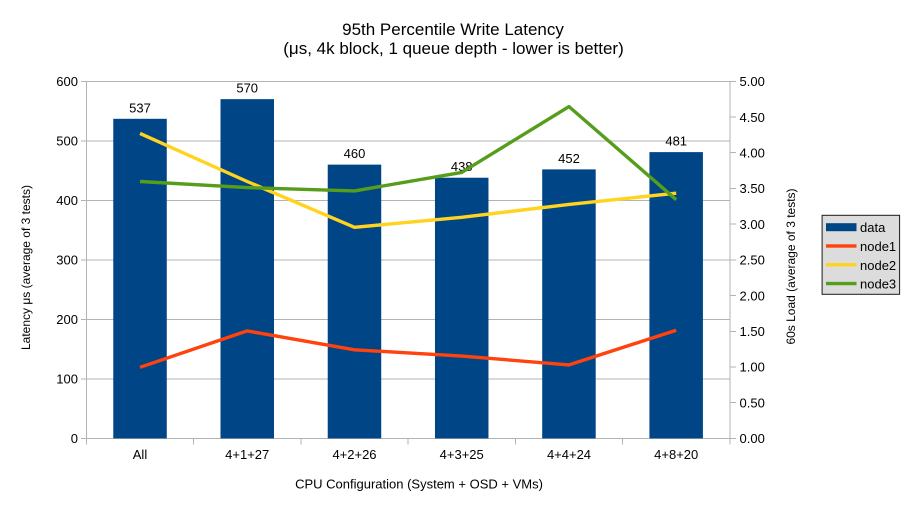  What do you see at coordinates (462, 454) in the screenshot?
I see `svg-text: 4+3+25` at bounding box center [462, 454].